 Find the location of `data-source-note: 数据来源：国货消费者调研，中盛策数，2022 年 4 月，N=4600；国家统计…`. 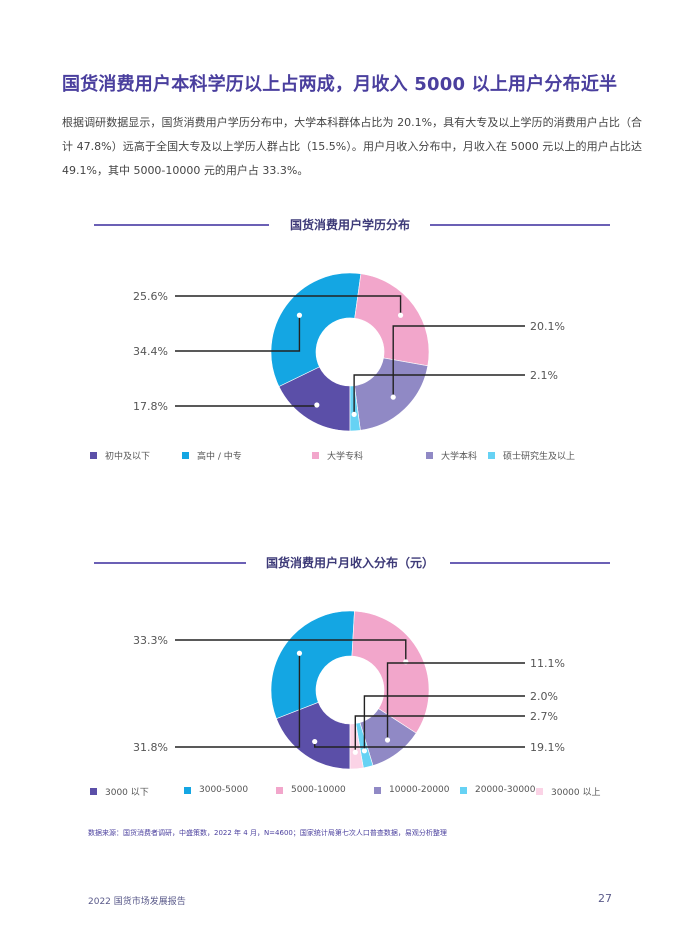

data-source-note: 数据来源：国货消费者调研，中盛策数，2022 年 4 月，N=4600；国家统计… is located at coordinates (267, 833).